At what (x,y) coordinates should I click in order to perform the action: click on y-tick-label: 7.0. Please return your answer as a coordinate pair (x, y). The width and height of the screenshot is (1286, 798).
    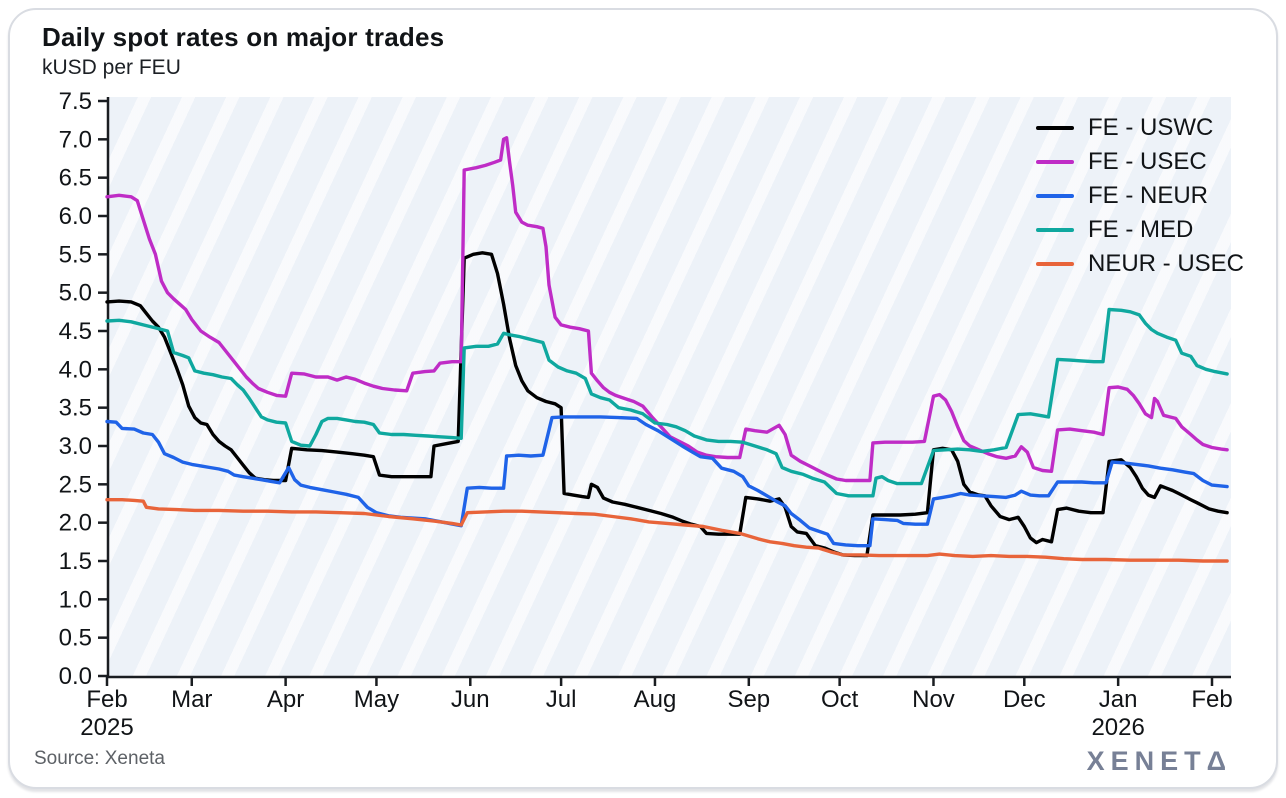
    Looking at the image, I should click on (75, 139).